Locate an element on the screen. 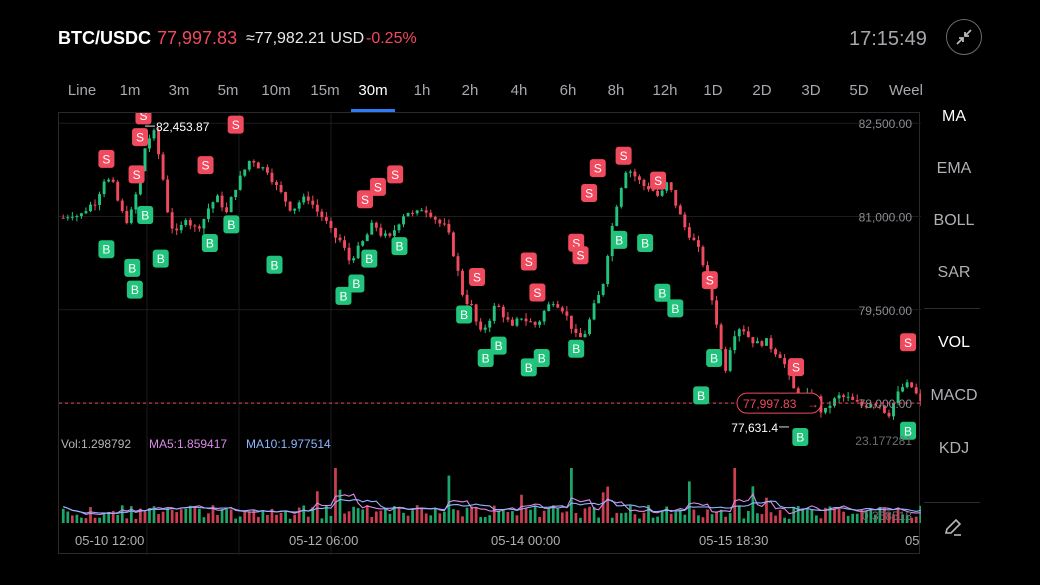  tab-8h: 8h is located at coordinates (616, 90).